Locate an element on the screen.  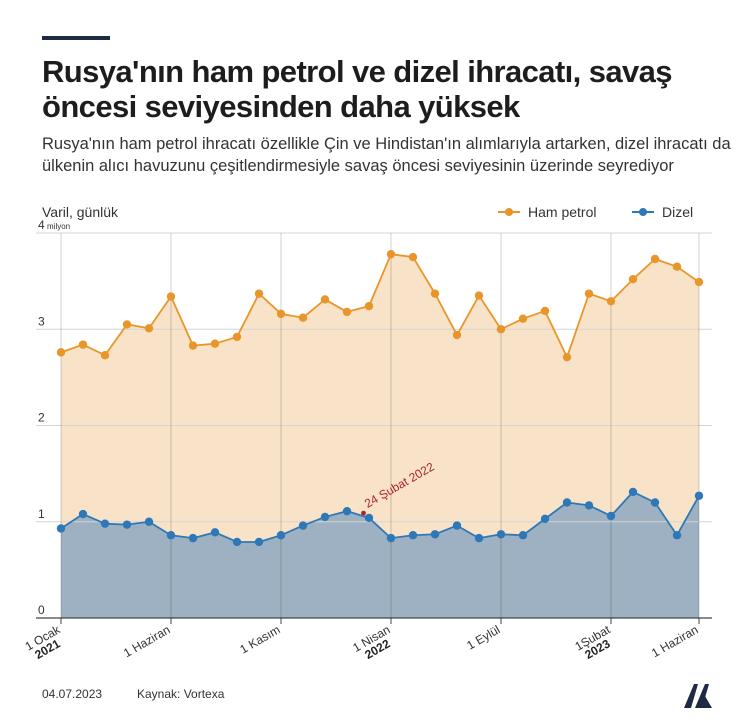
legend-item-crude: Ham petrol is located at coordinates (547, 212).